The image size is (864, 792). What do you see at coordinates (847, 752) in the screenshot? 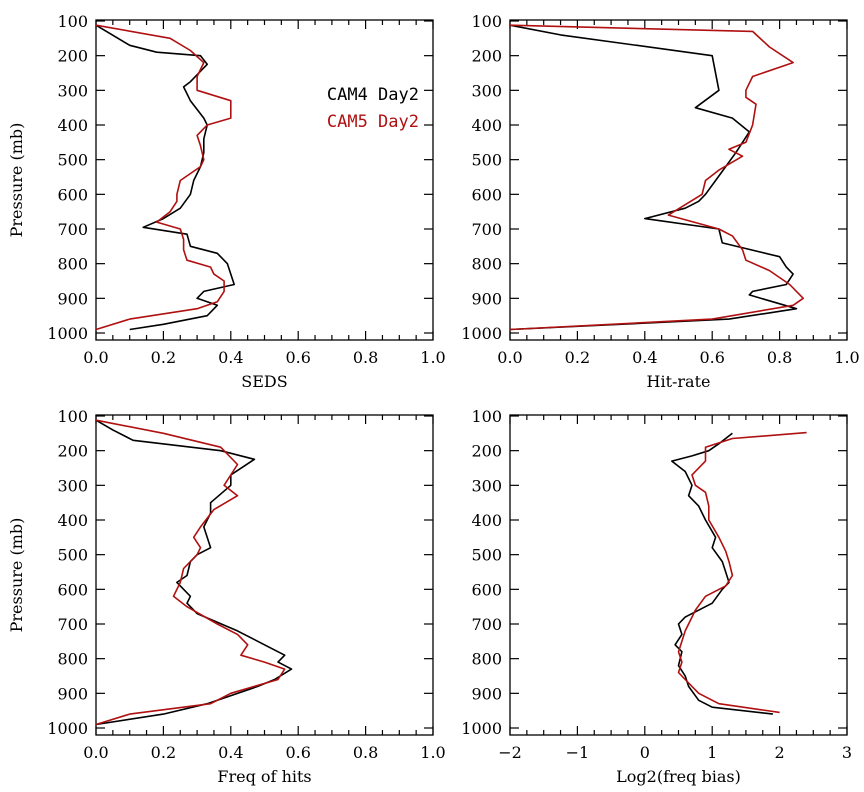
I see `x-tick-label: 3` at bounding box center [847, 752].